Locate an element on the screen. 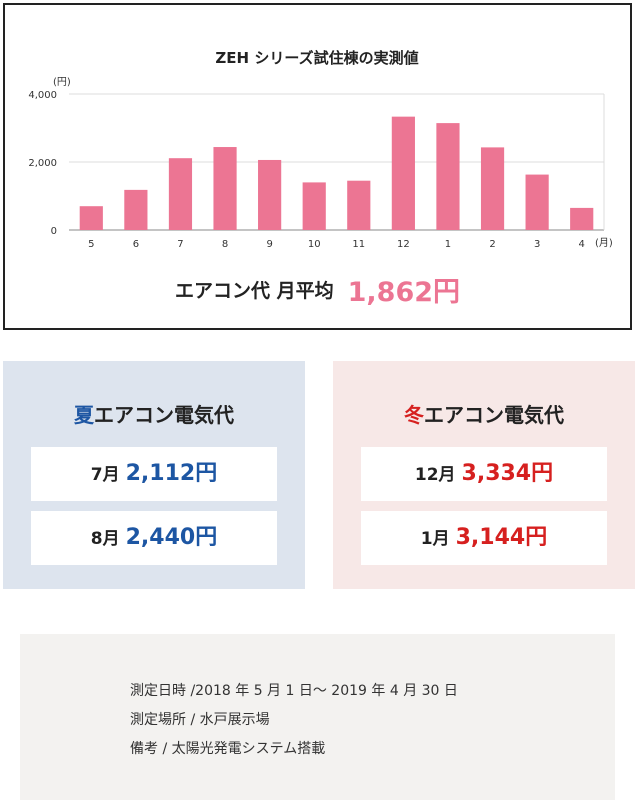 This screenshot has height=800, width=635. x-tick-label: 10 is located at coordinates (314, 244).